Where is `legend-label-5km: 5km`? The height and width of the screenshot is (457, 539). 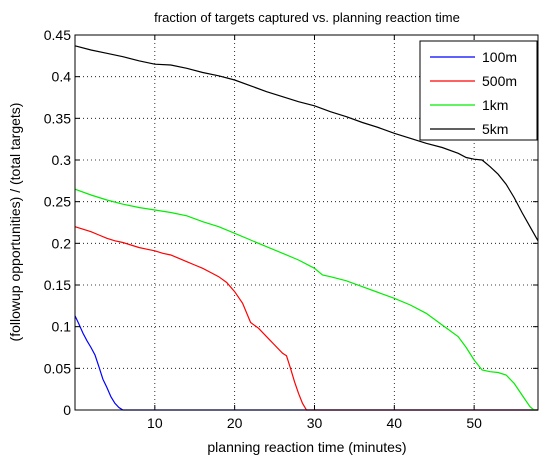 legend-label-5km: 5km is located at coordinates (495, 129).